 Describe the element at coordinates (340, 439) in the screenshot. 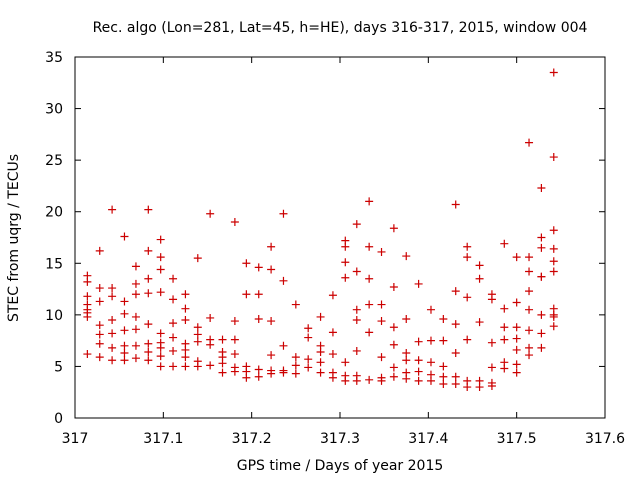

I see `x-tick-label: 317.3` at that location.